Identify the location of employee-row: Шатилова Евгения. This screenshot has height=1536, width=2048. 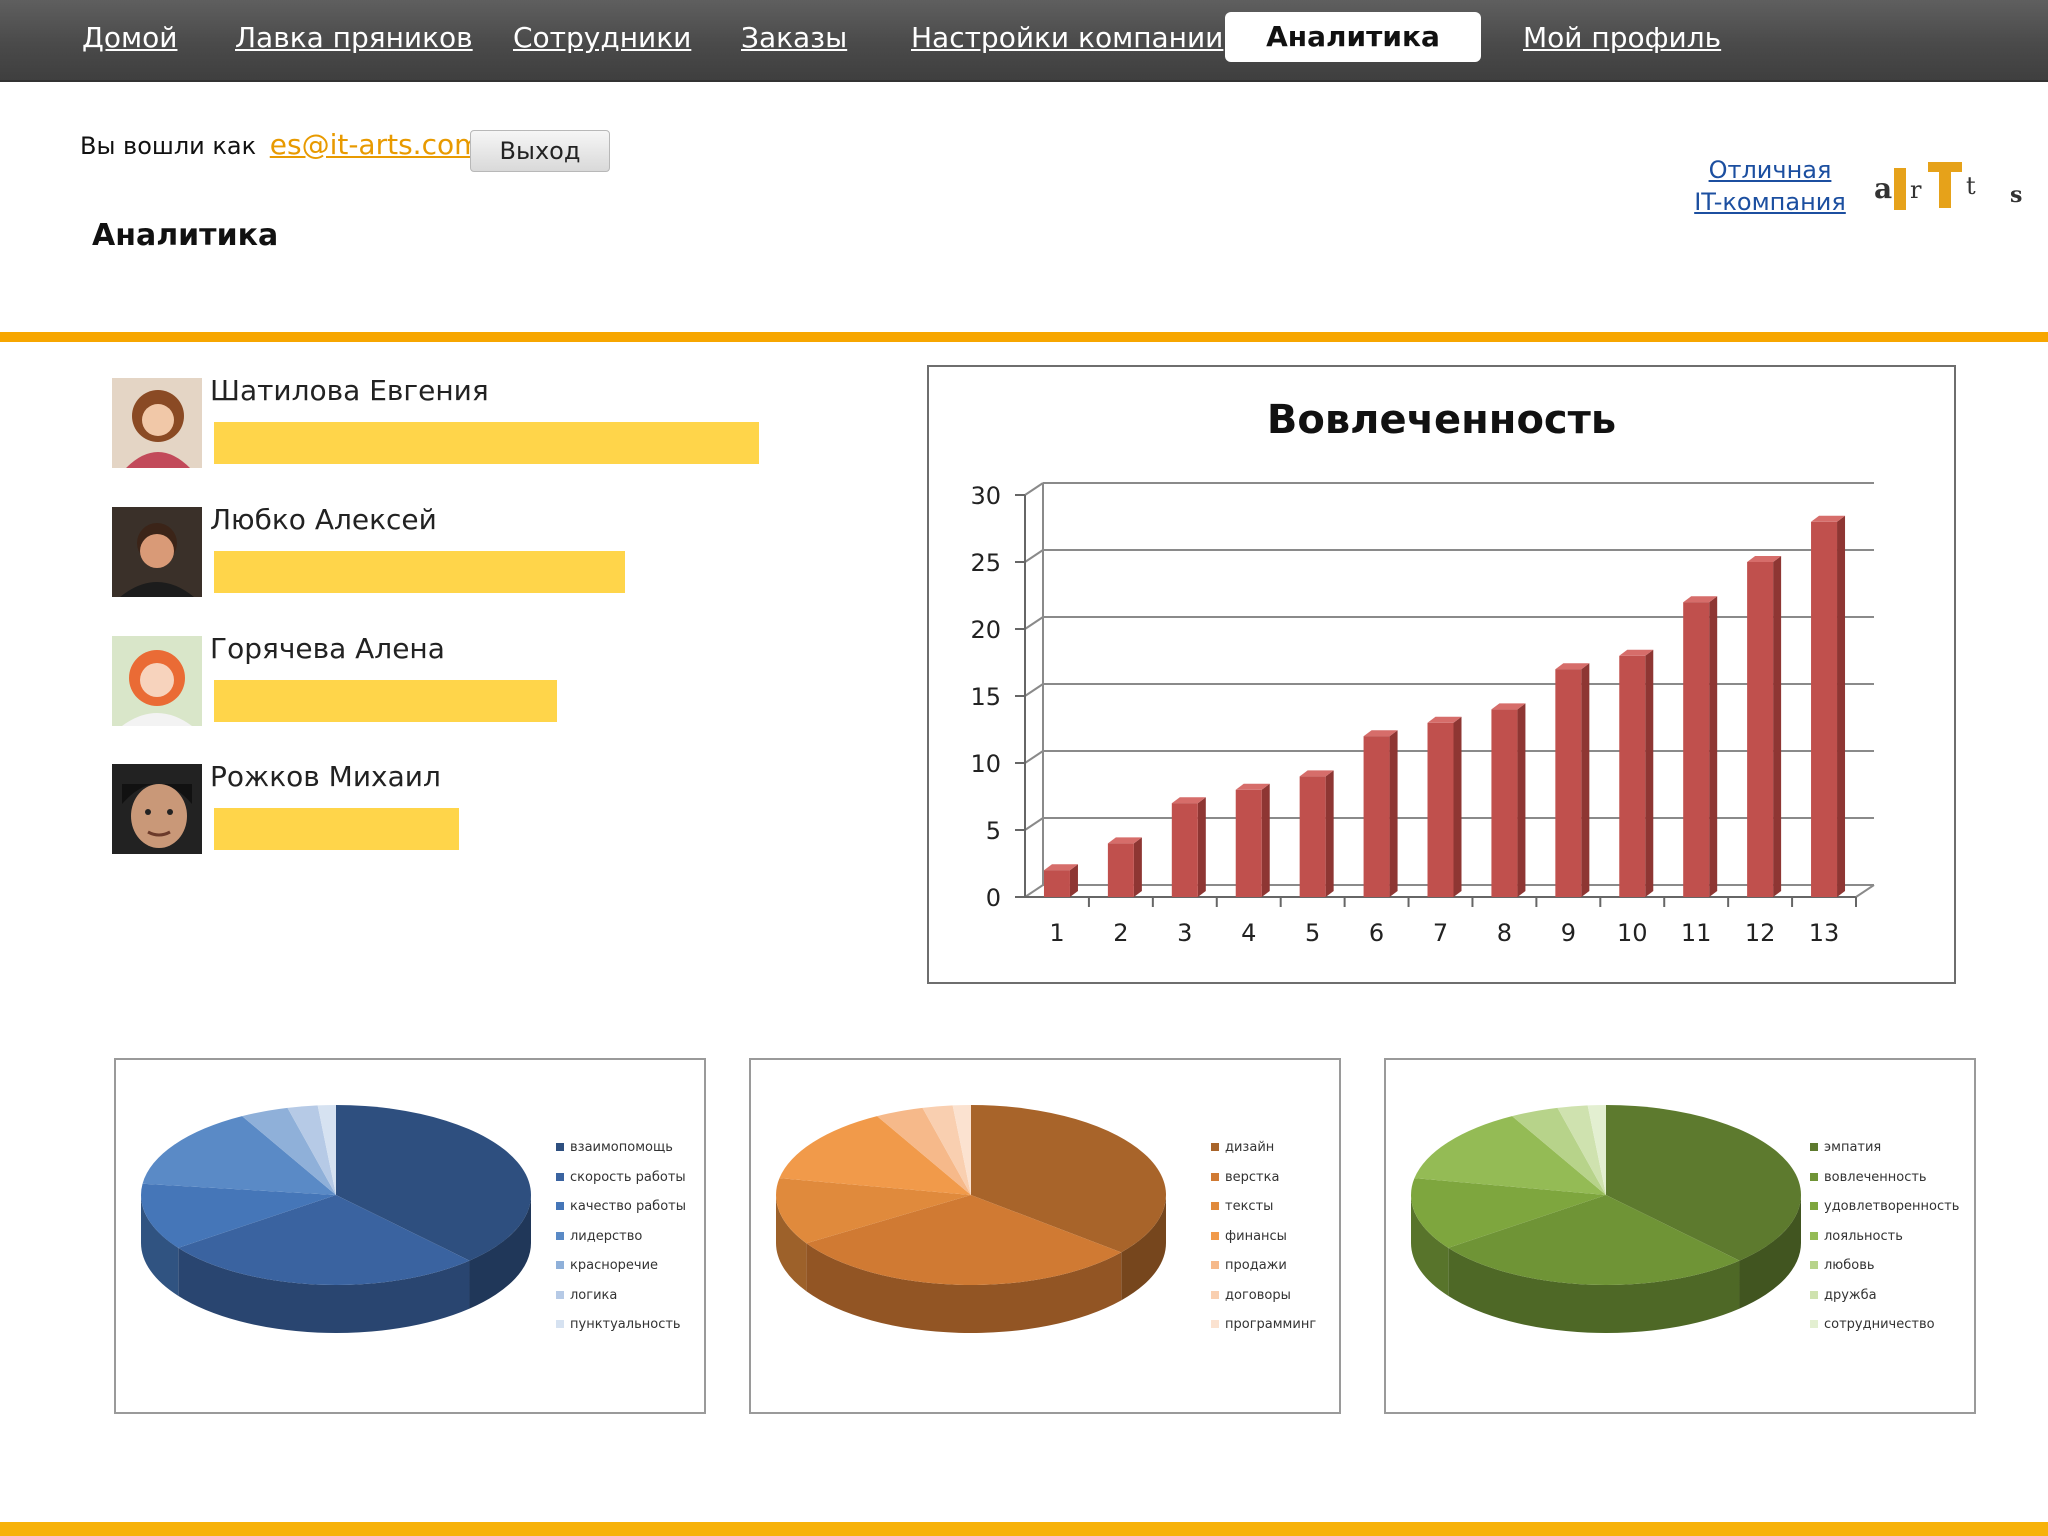
(462, 431).